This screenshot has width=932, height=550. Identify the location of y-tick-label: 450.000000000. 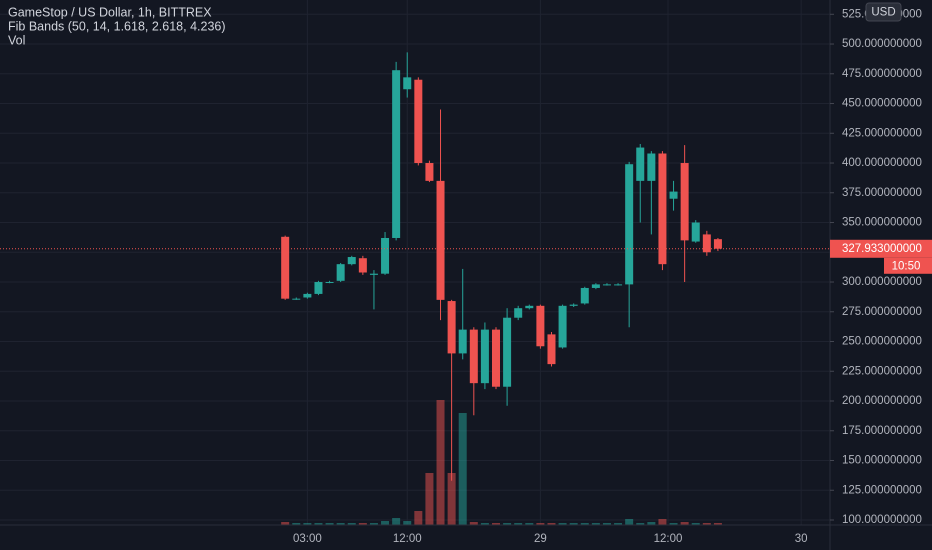
(882, 104).